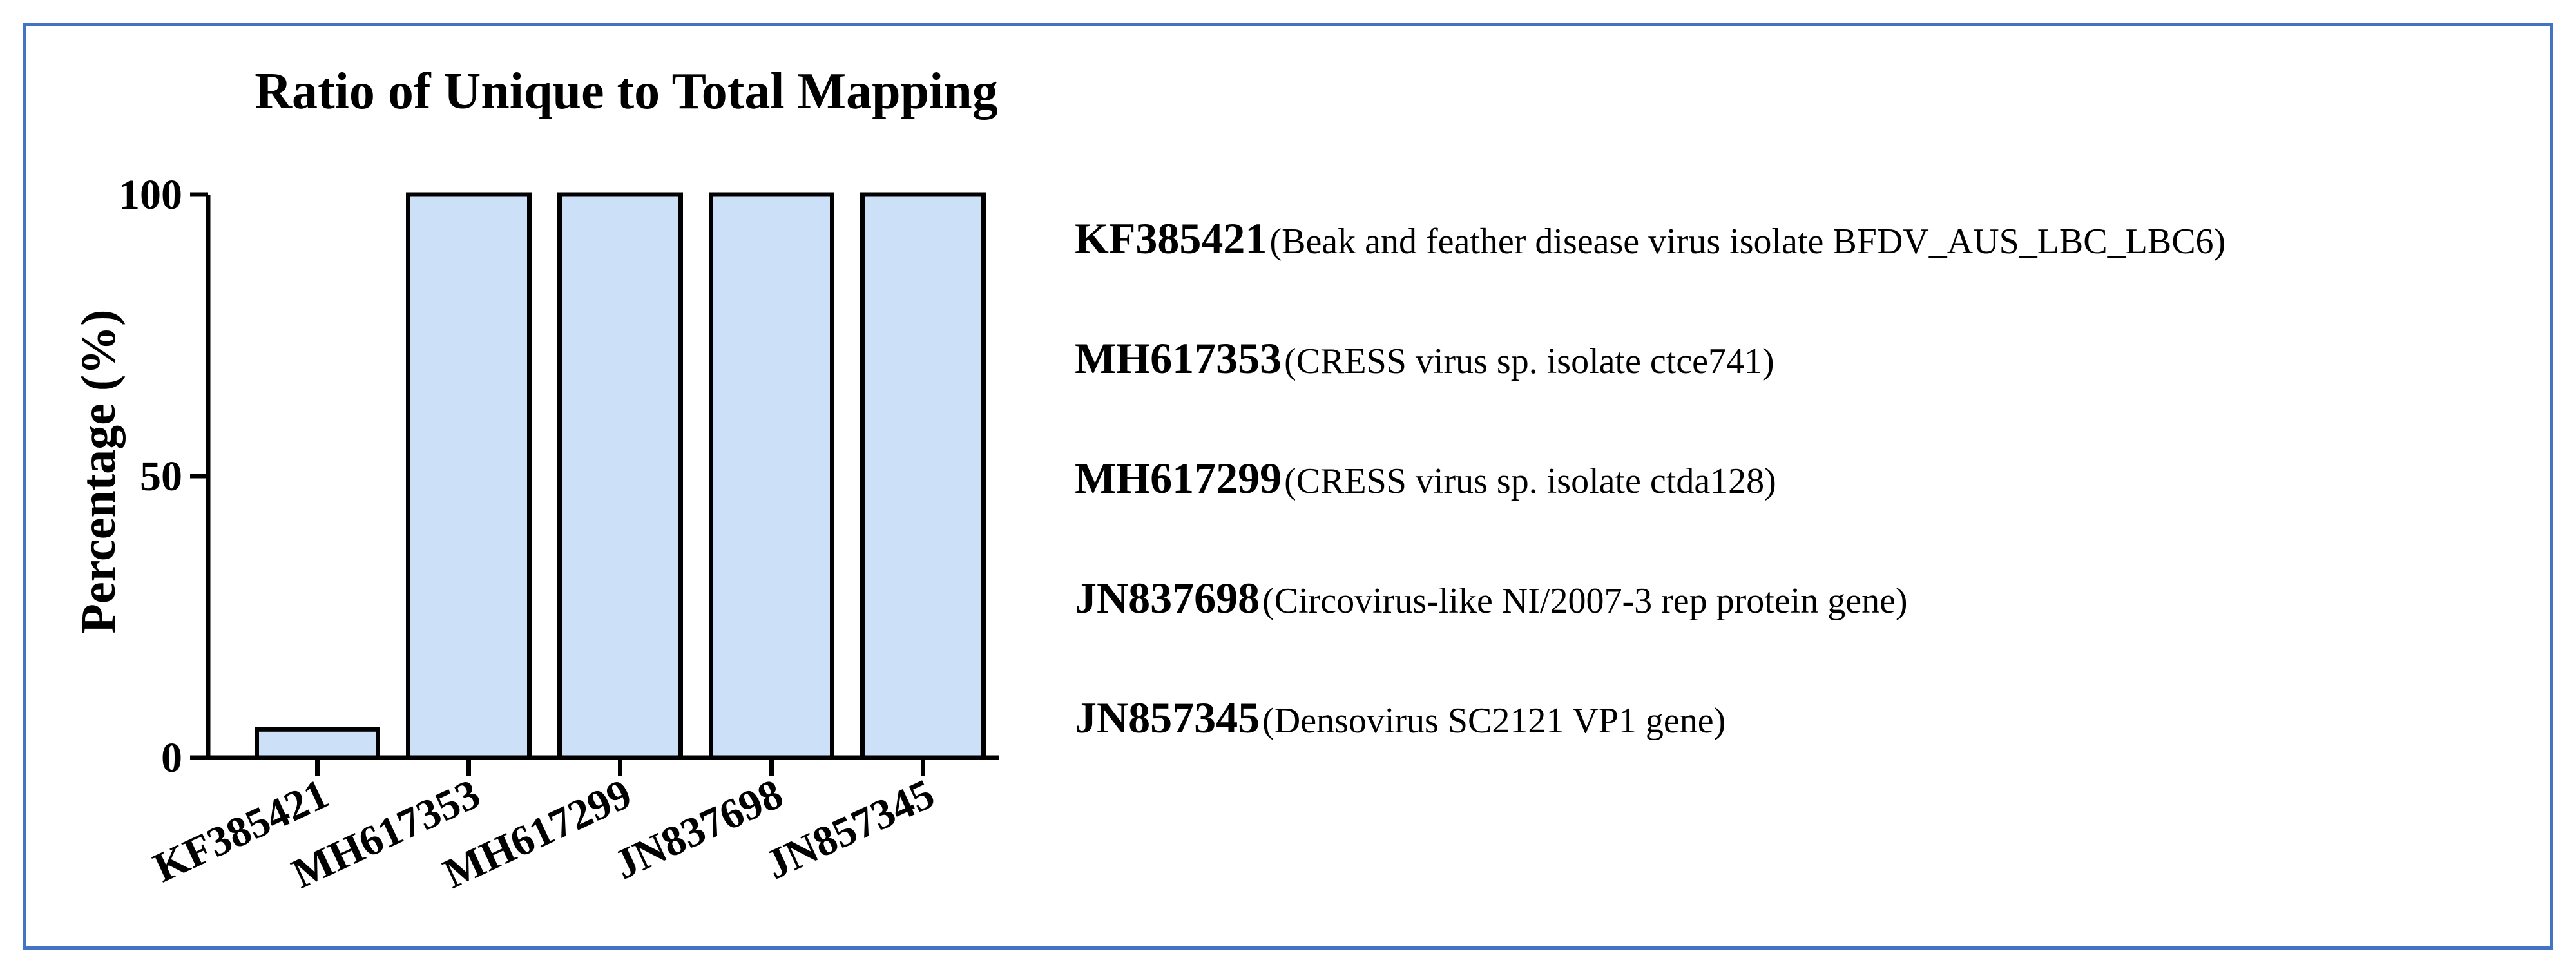 The width and height of the screenshot is (2576, 976). Describe the element at coordinates (1178, 358) in the screenshot. I see `legend-id: MH617353` at that location.